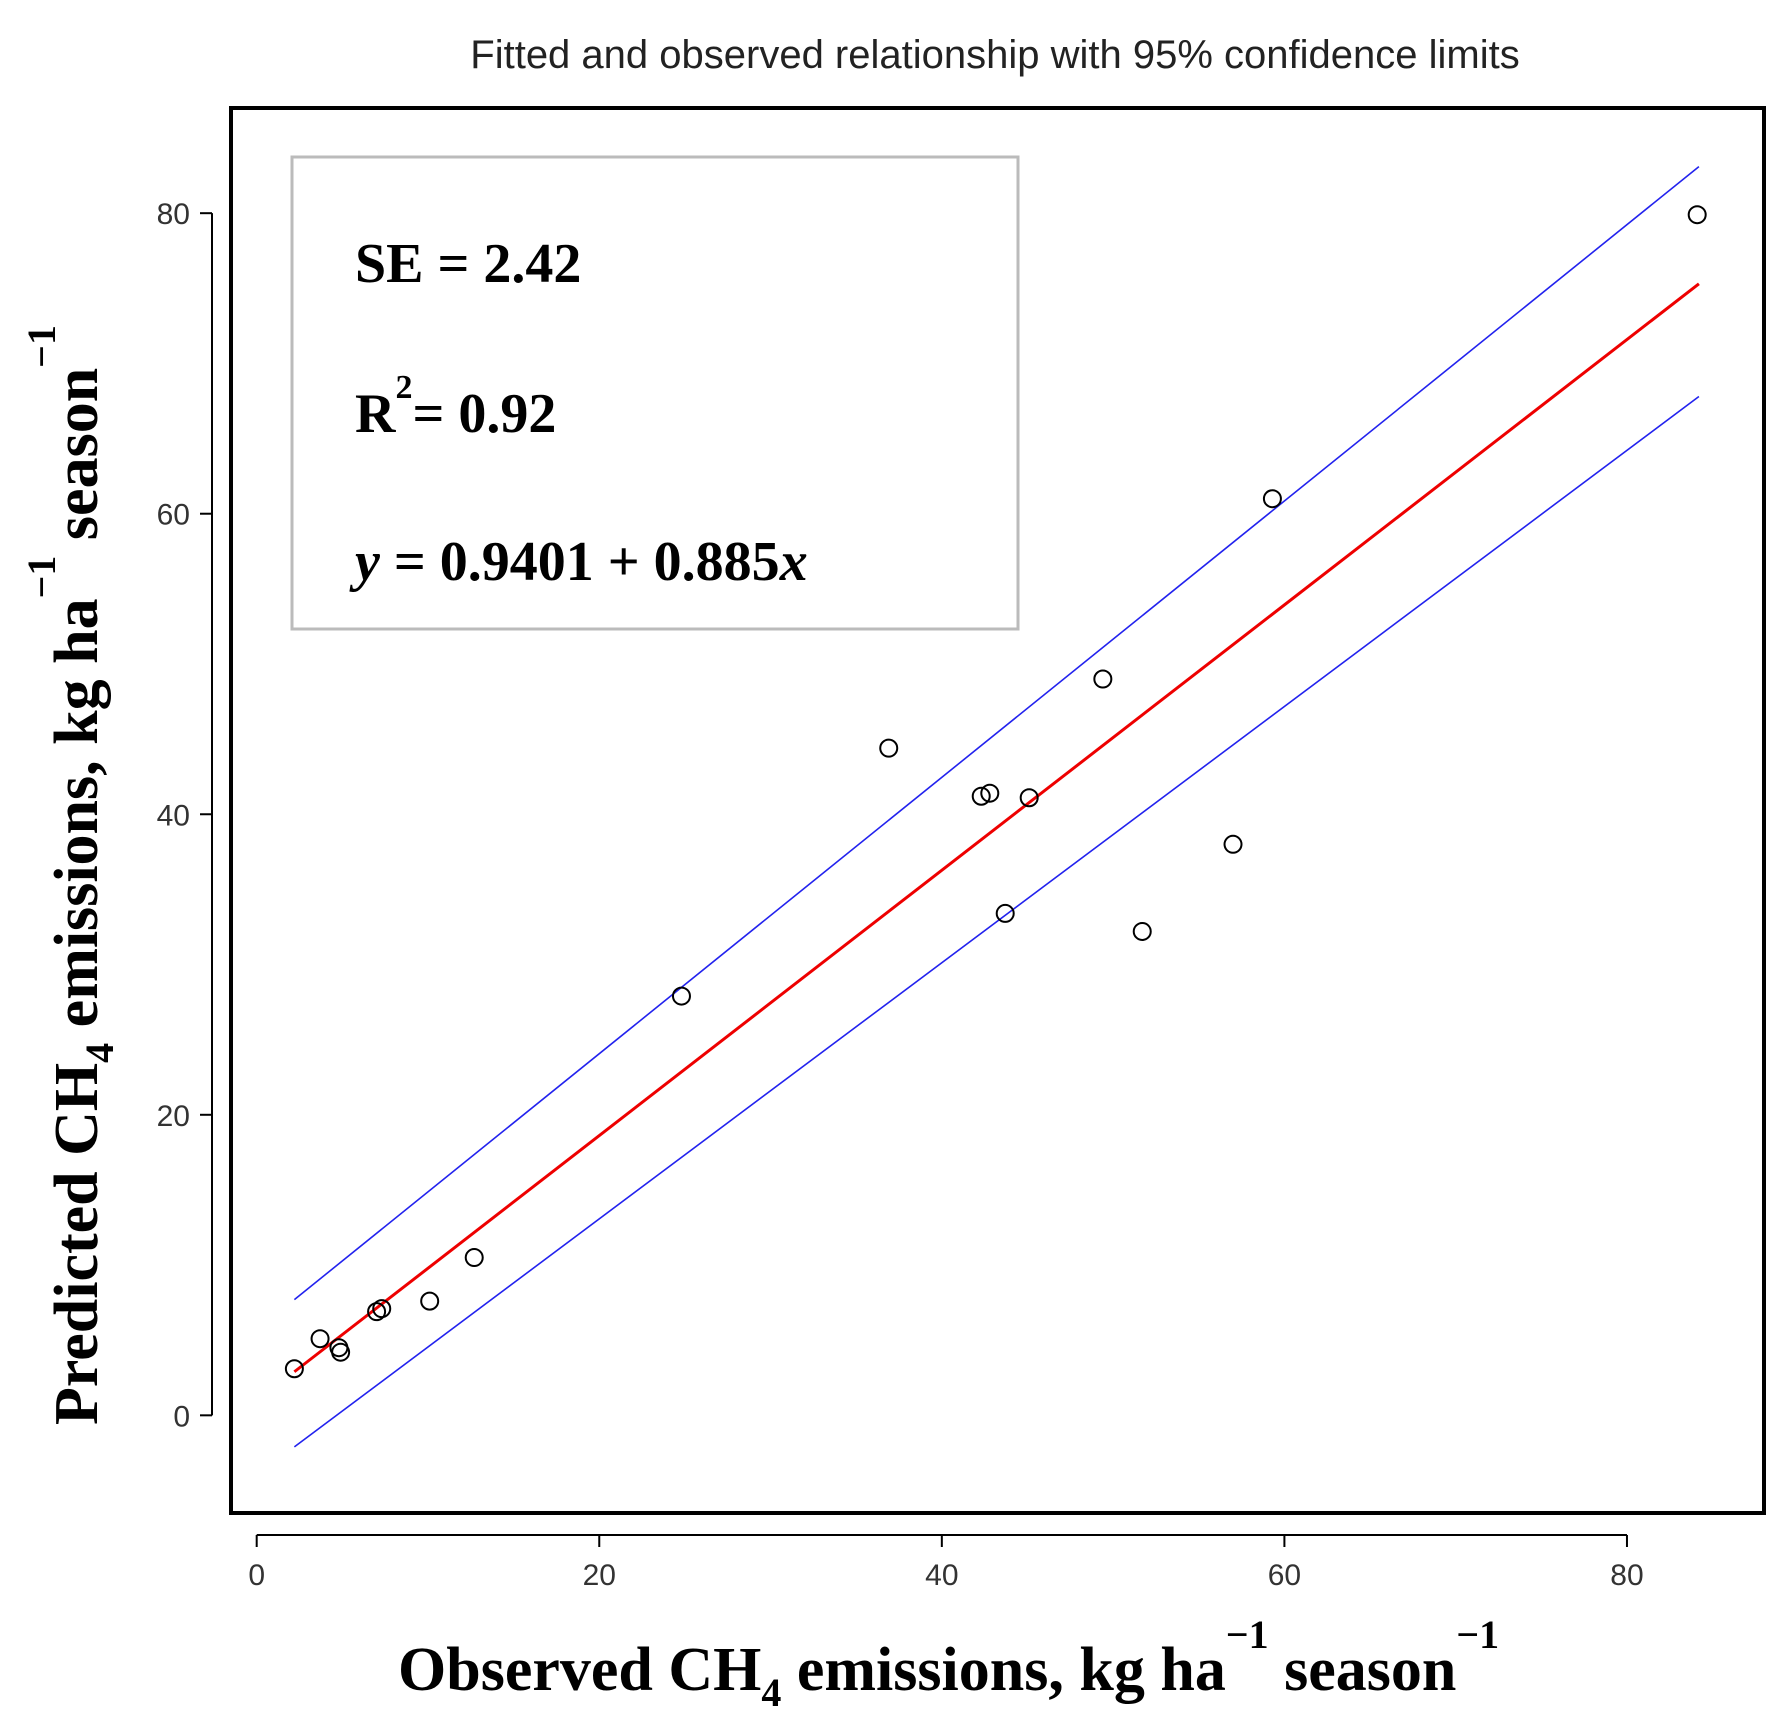  Describe the element at coordinates (941, 1575) in the screenshot. I see `x-tick-label: 40` at that location.